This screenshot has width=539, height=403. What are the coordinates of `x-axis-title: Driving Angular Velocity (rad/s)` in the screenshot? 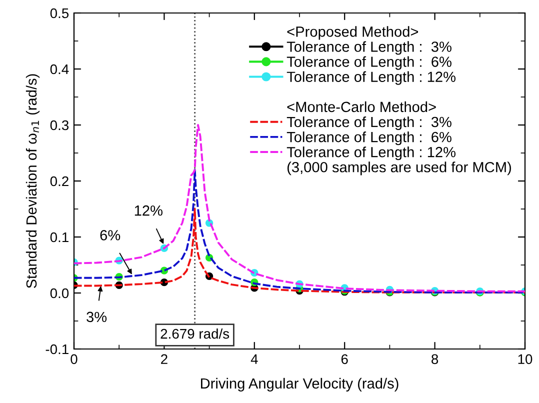 It's located at (299, 385).